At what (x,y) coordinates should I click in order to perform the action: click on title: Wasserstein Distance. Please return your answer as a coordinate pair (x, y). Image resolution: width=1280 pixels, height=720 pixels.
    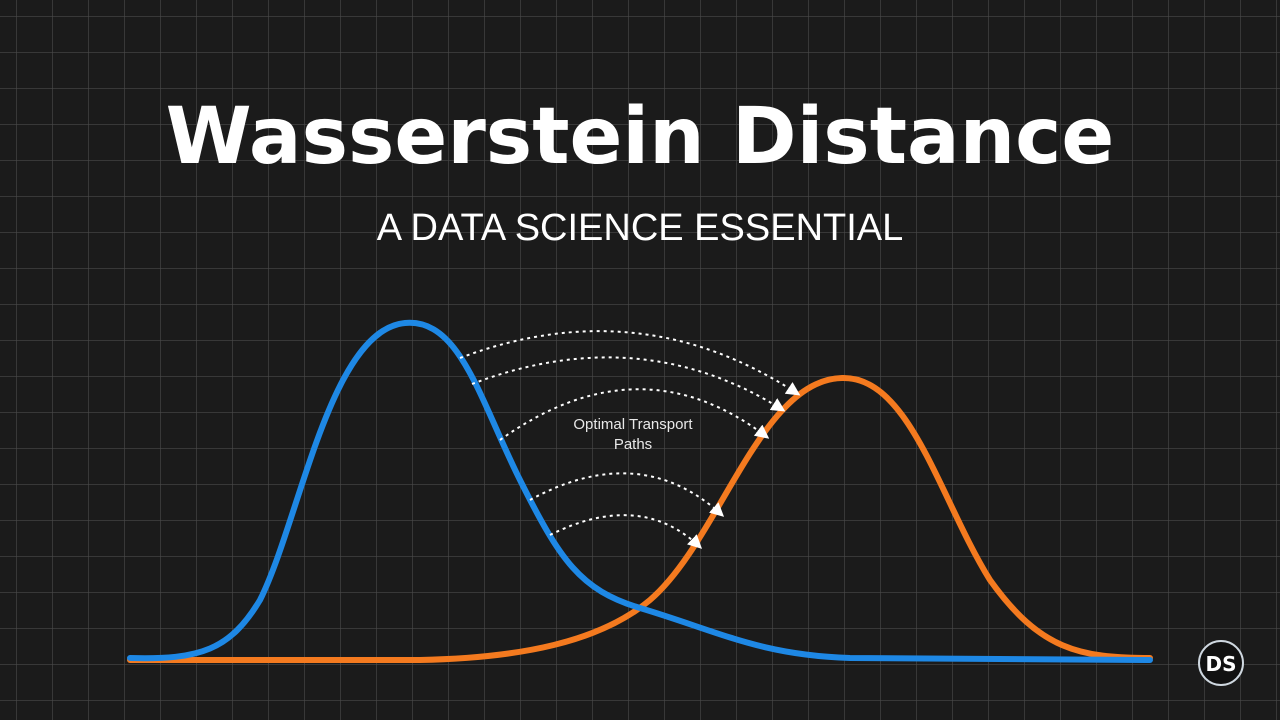
    Looking at the image, I should click on (640, 137).